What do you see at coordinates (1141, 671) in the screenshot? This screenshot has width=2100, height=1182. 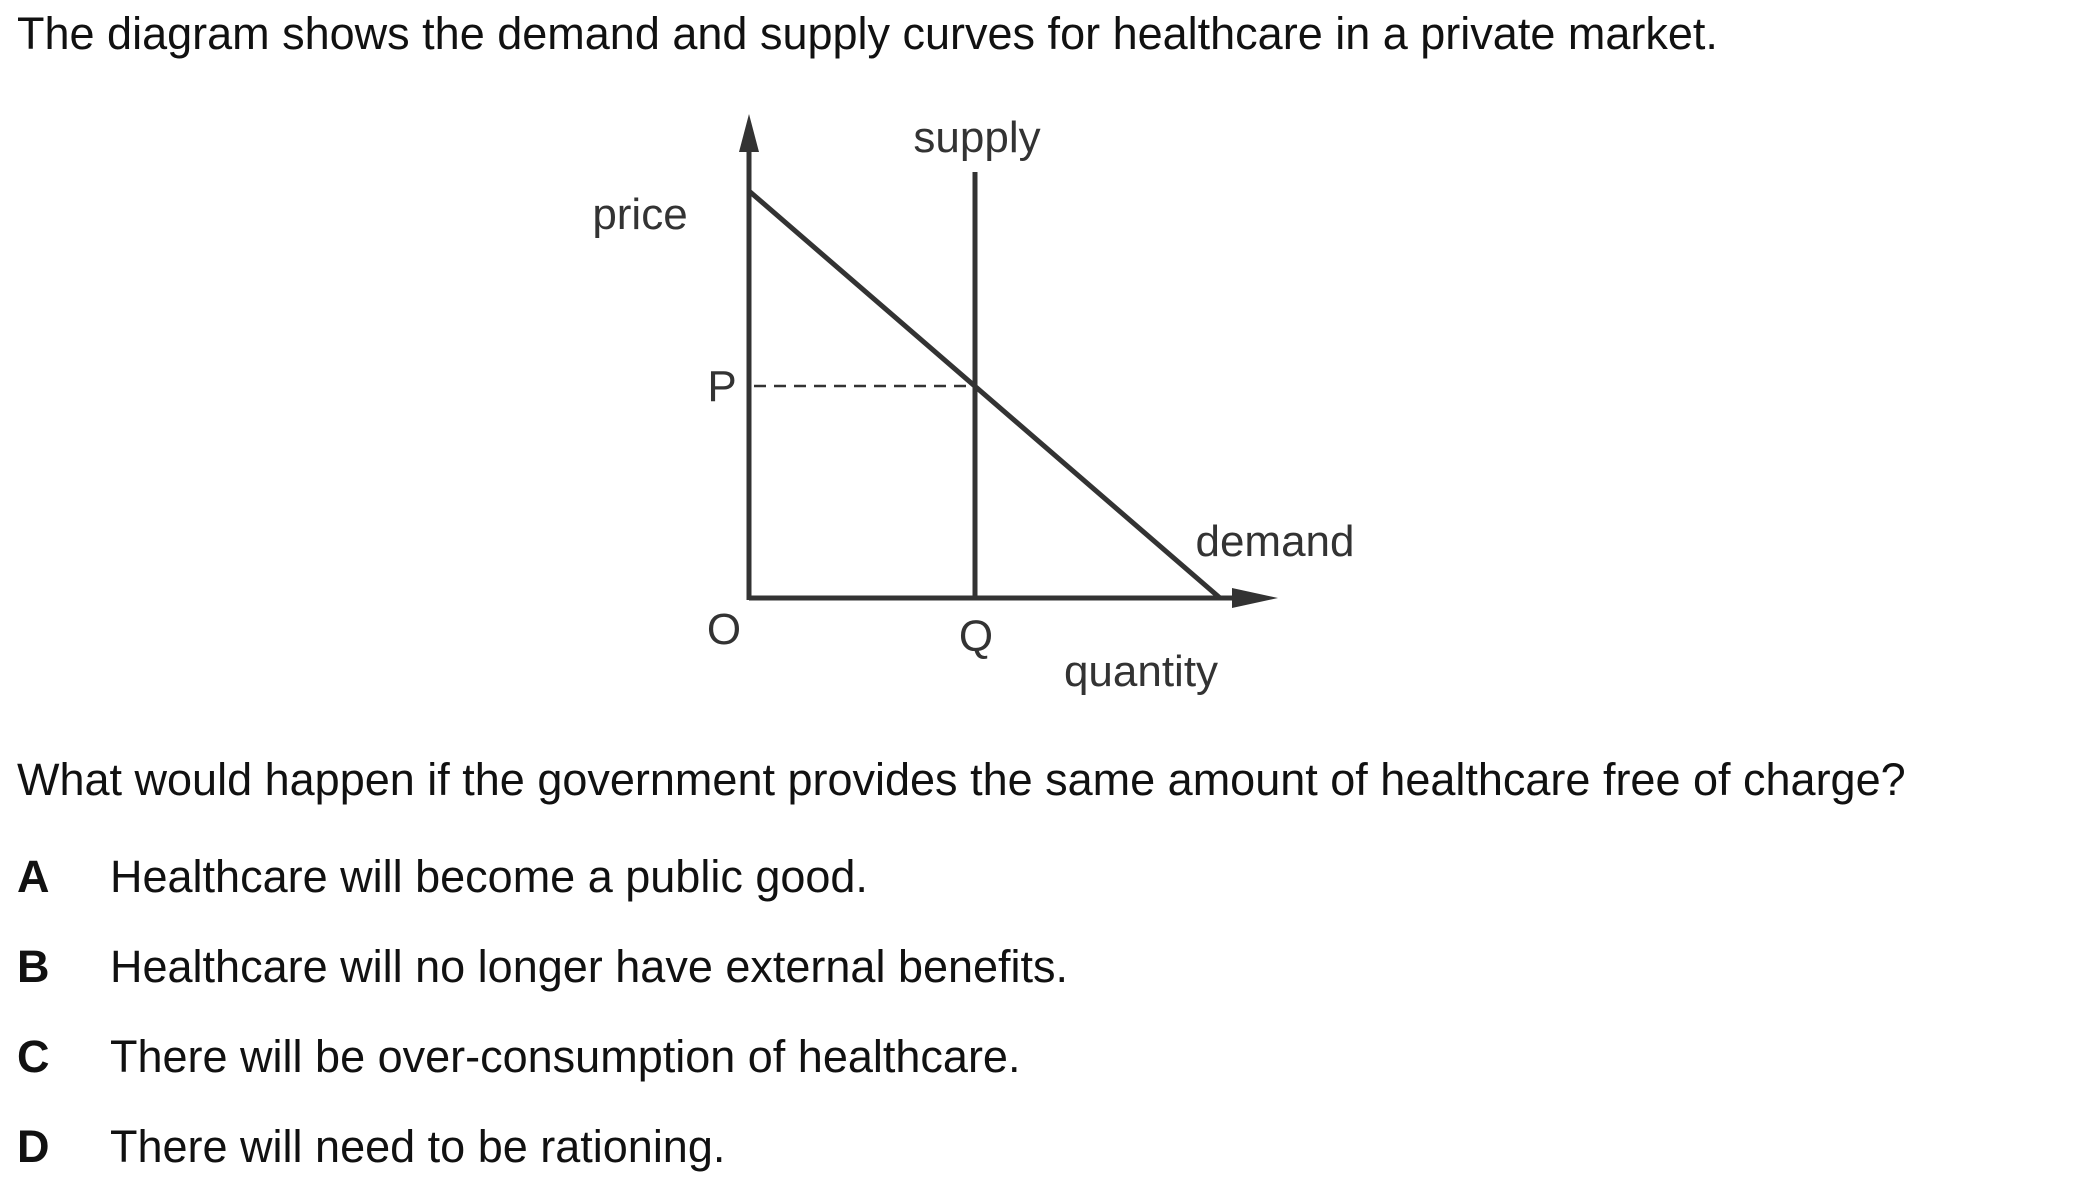 I see `quantity-label: quantity` at bounding box center [1141, 671].